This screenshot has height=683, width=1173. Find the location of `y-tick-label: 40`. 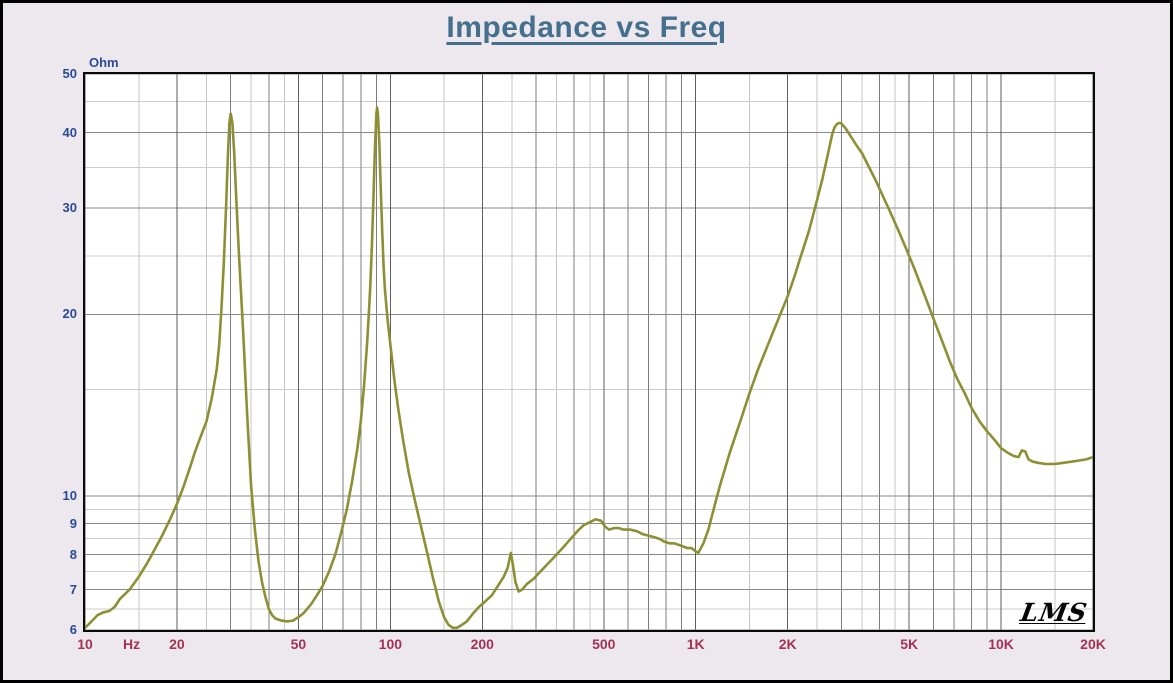

y-tick-label: 40 is located at coordinates (69, 132).